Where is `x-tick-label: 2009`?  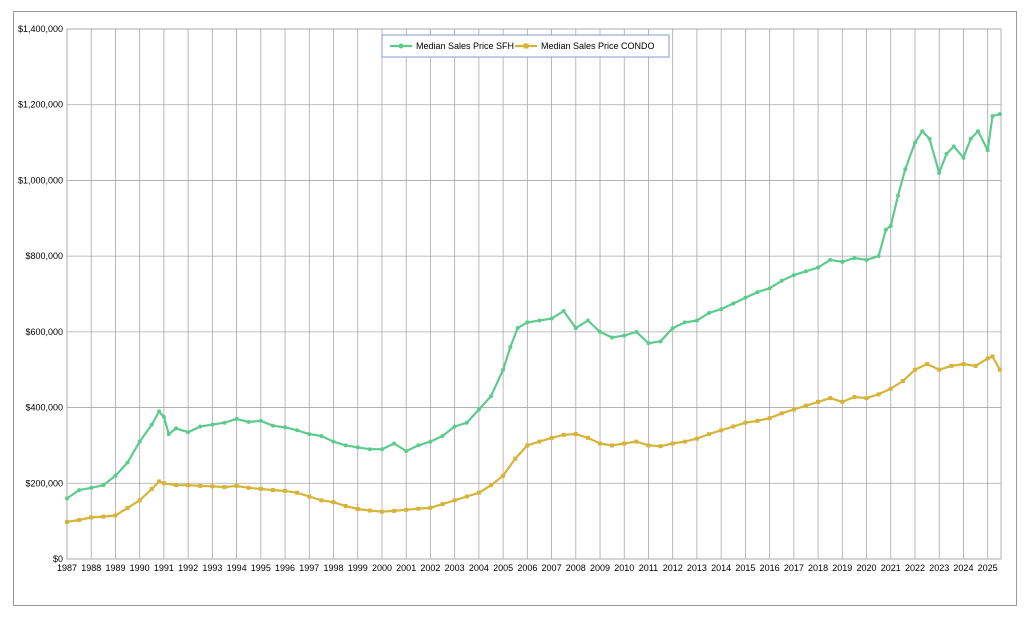 x-tick-label: 2009 is located at coordinates (600, 568).